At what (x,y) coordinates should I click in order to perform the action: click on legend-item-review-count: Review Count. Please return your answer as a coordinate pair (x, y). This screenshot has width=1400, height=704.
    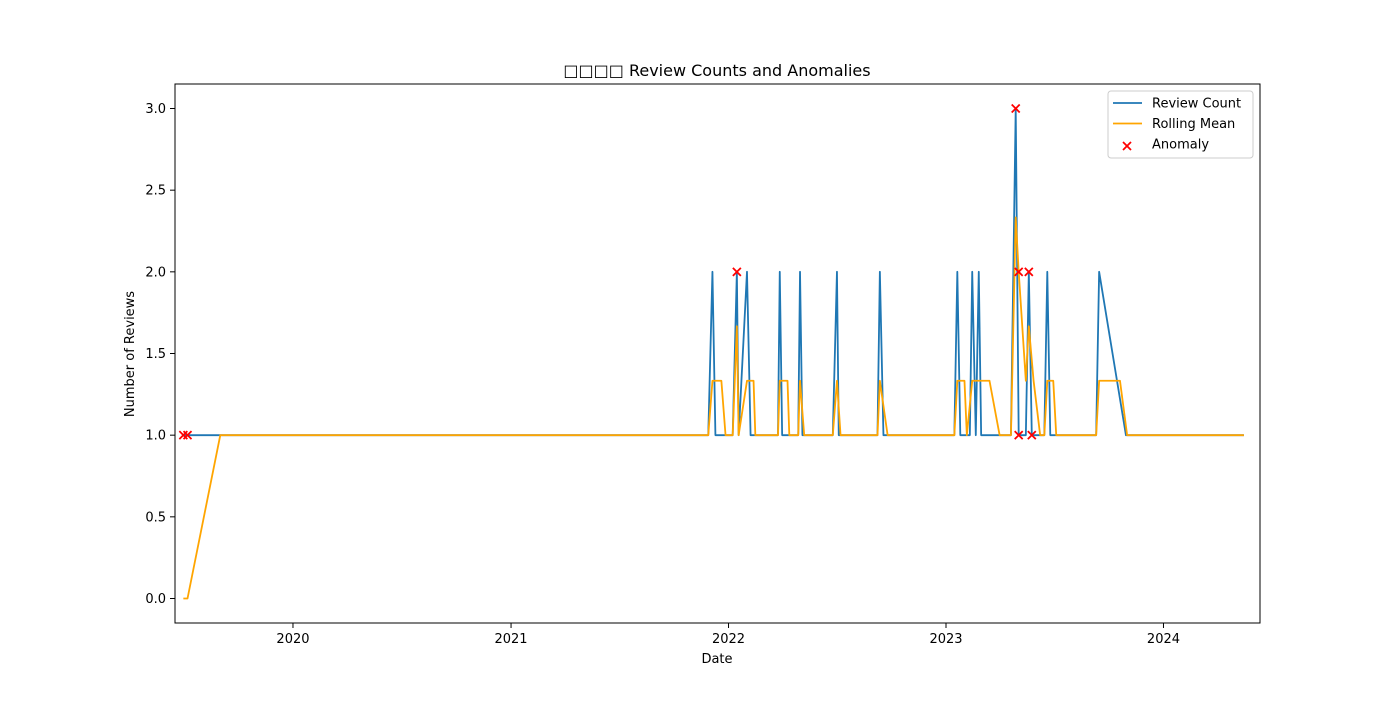
    Looking at the image, I should click on (1177, 104).